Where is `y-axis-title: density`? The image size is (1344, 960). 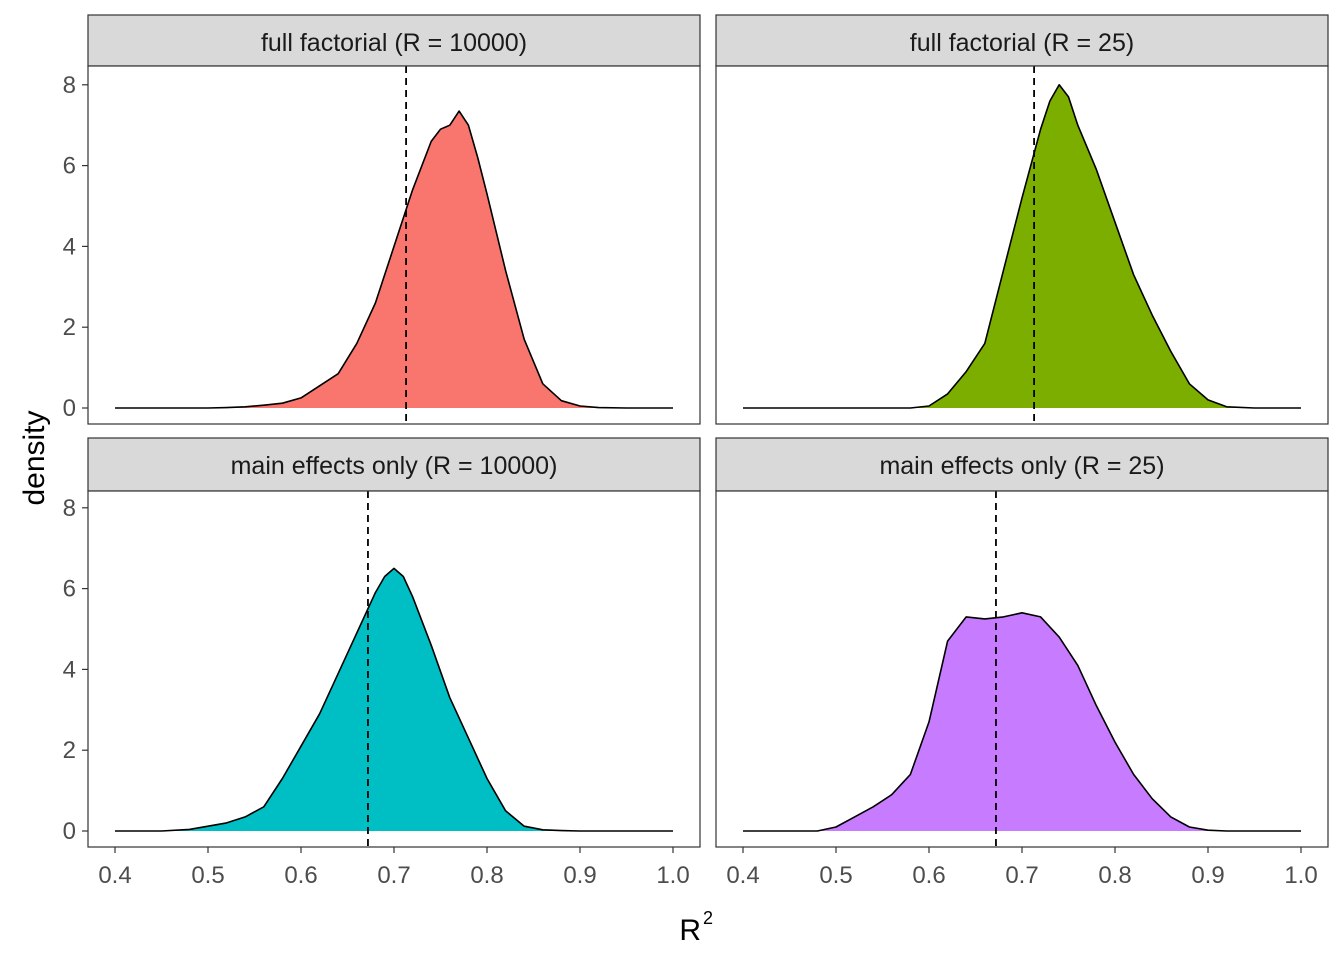
y-axis-title: density is located at coordinates (34, 457).